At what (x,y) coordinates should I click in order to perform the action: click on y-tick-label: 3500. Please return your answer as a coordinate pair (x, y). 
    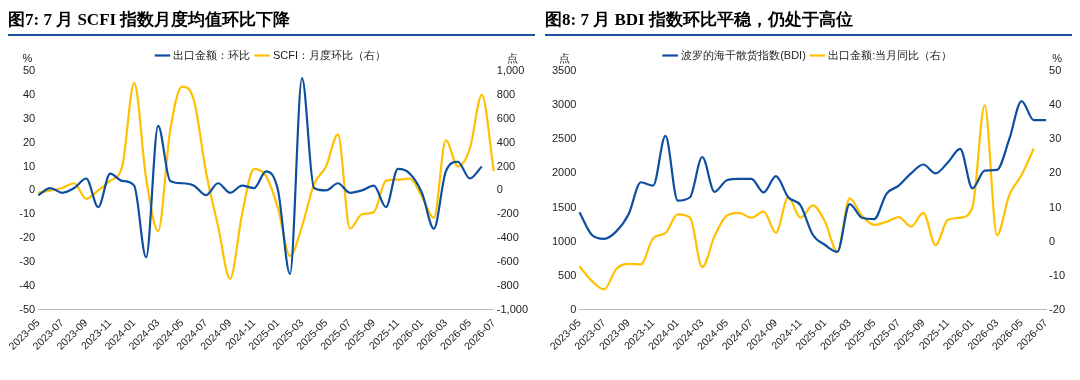
    Looking at the image, I should click on (564, 70).